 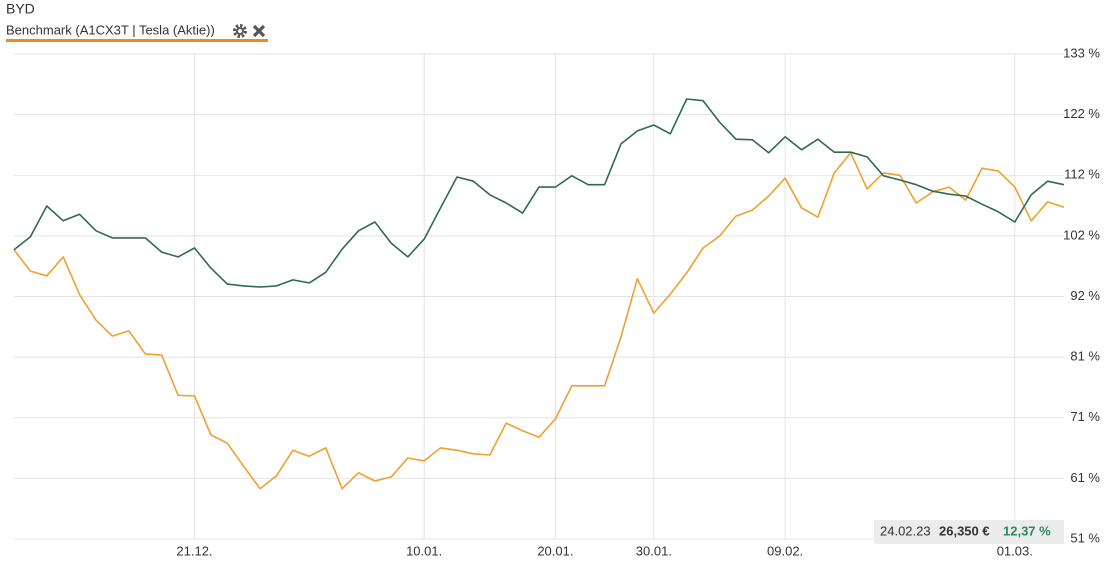 I want to click on y-tick-label: 61 %, so click(x=1085, y=477).